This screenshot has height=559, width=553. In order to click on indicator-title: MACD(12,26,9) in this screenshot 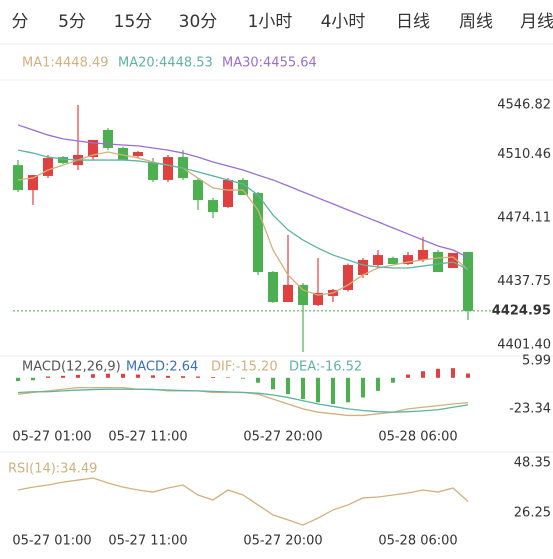, I will do `click(71, 367)`.